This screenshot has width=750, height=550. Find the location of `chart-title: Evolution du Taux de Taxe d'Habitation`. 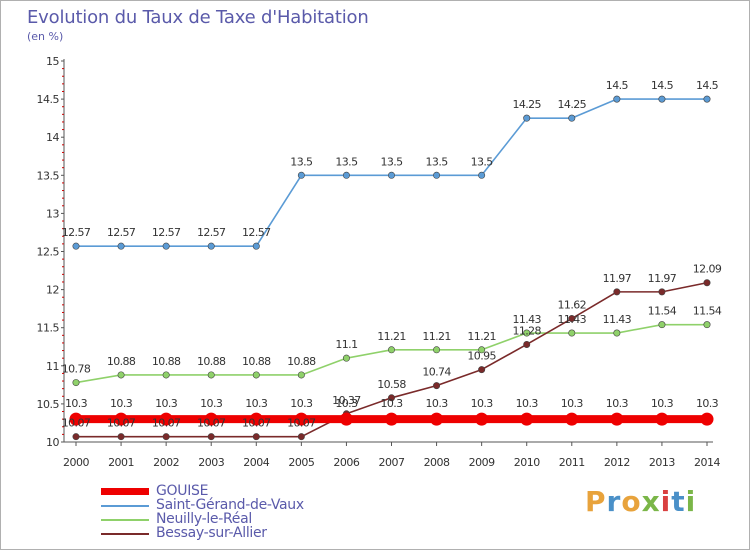

chart-title: Evolution du Taux de Taxe d'Habitation is located at coordinates (198, 17).